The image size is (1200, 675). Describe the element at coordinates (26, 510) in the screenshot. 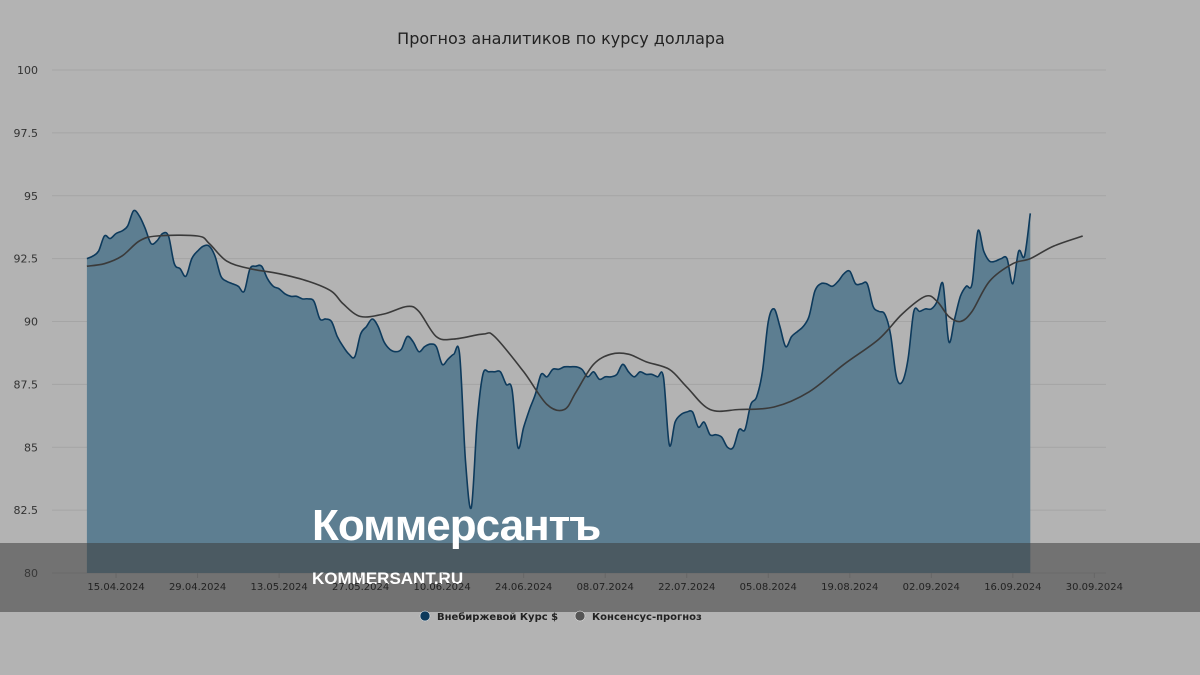

I see `y-tick-label: 82.5` at that location.